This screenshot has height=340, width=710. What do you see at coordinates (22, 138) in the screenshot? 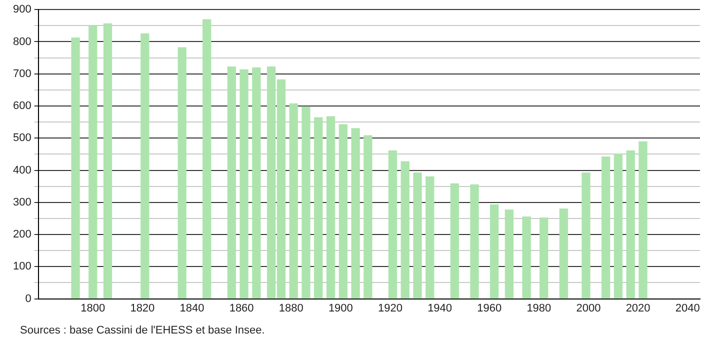
I see `y-tick-label: 500` at bounding box center [22, 138].